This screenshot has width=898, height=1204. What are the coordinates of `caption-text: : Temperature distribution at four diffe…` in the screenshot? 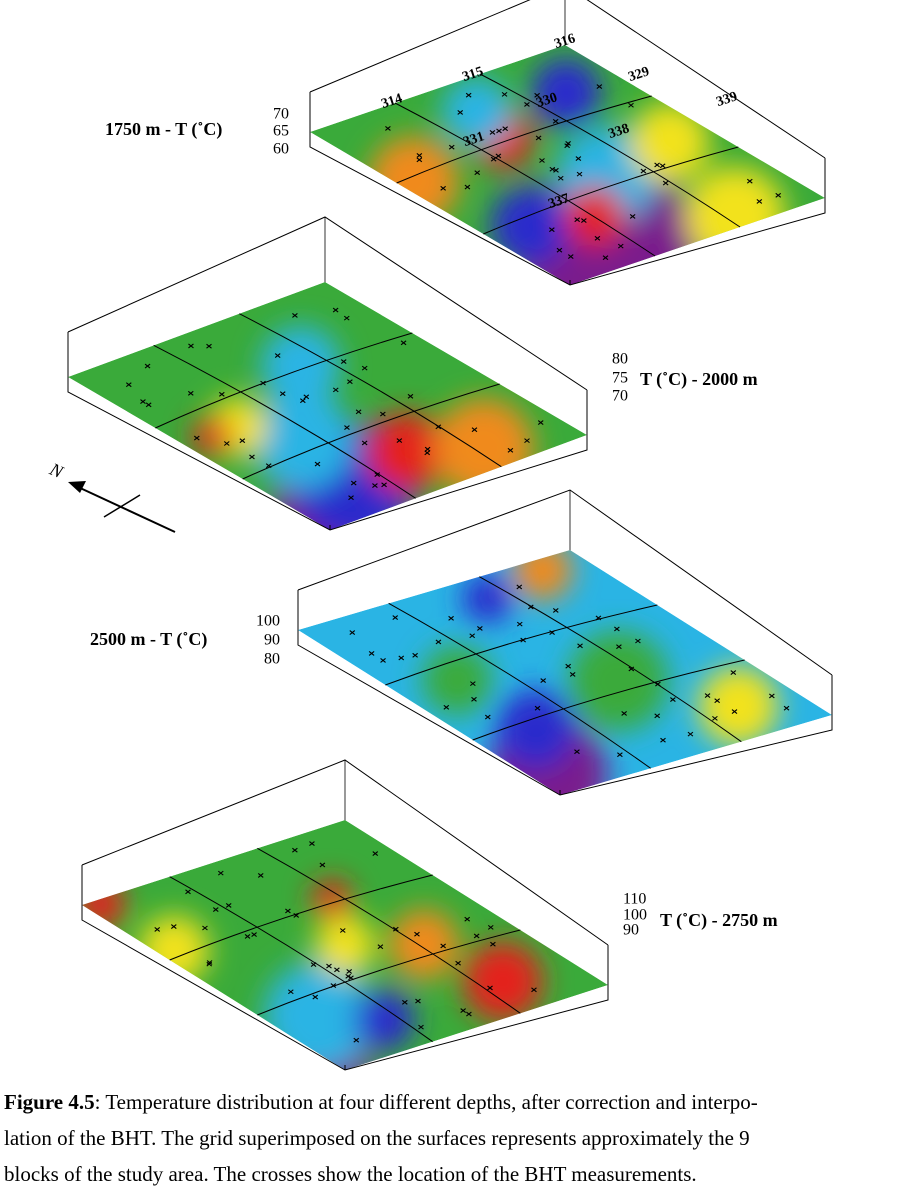 It's located at (426, 1102).